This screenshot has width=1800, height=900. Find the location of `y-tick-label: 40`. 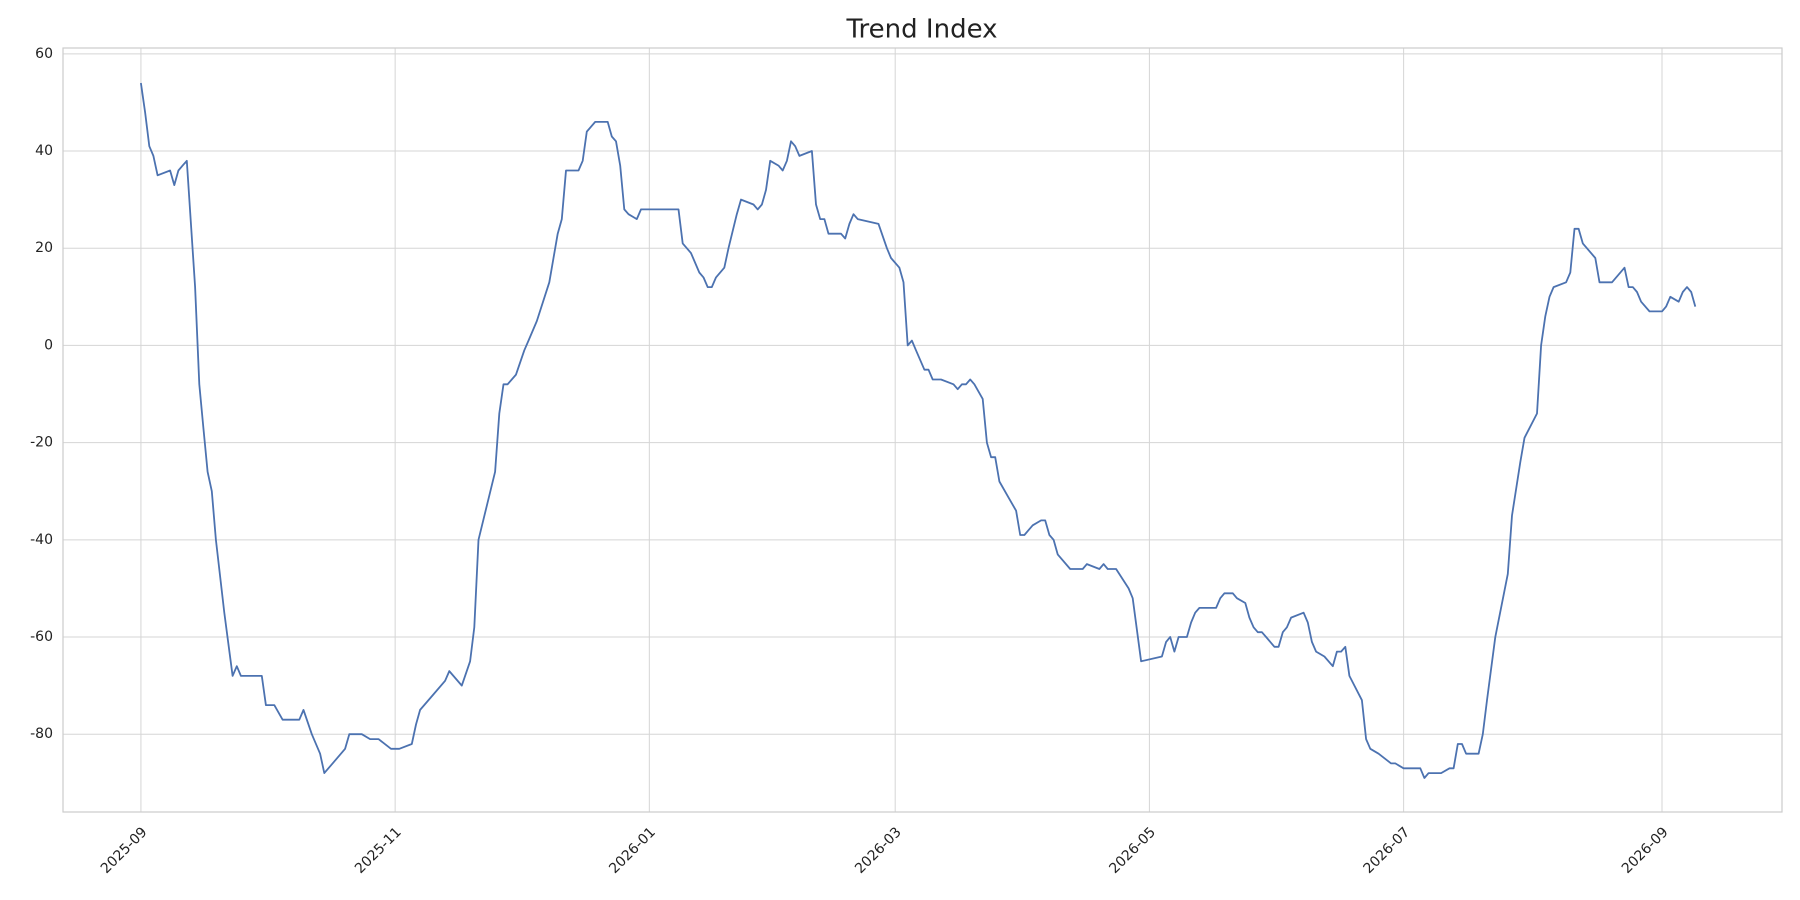

y-tick-label: 40 is located at coordinates (44, 151).